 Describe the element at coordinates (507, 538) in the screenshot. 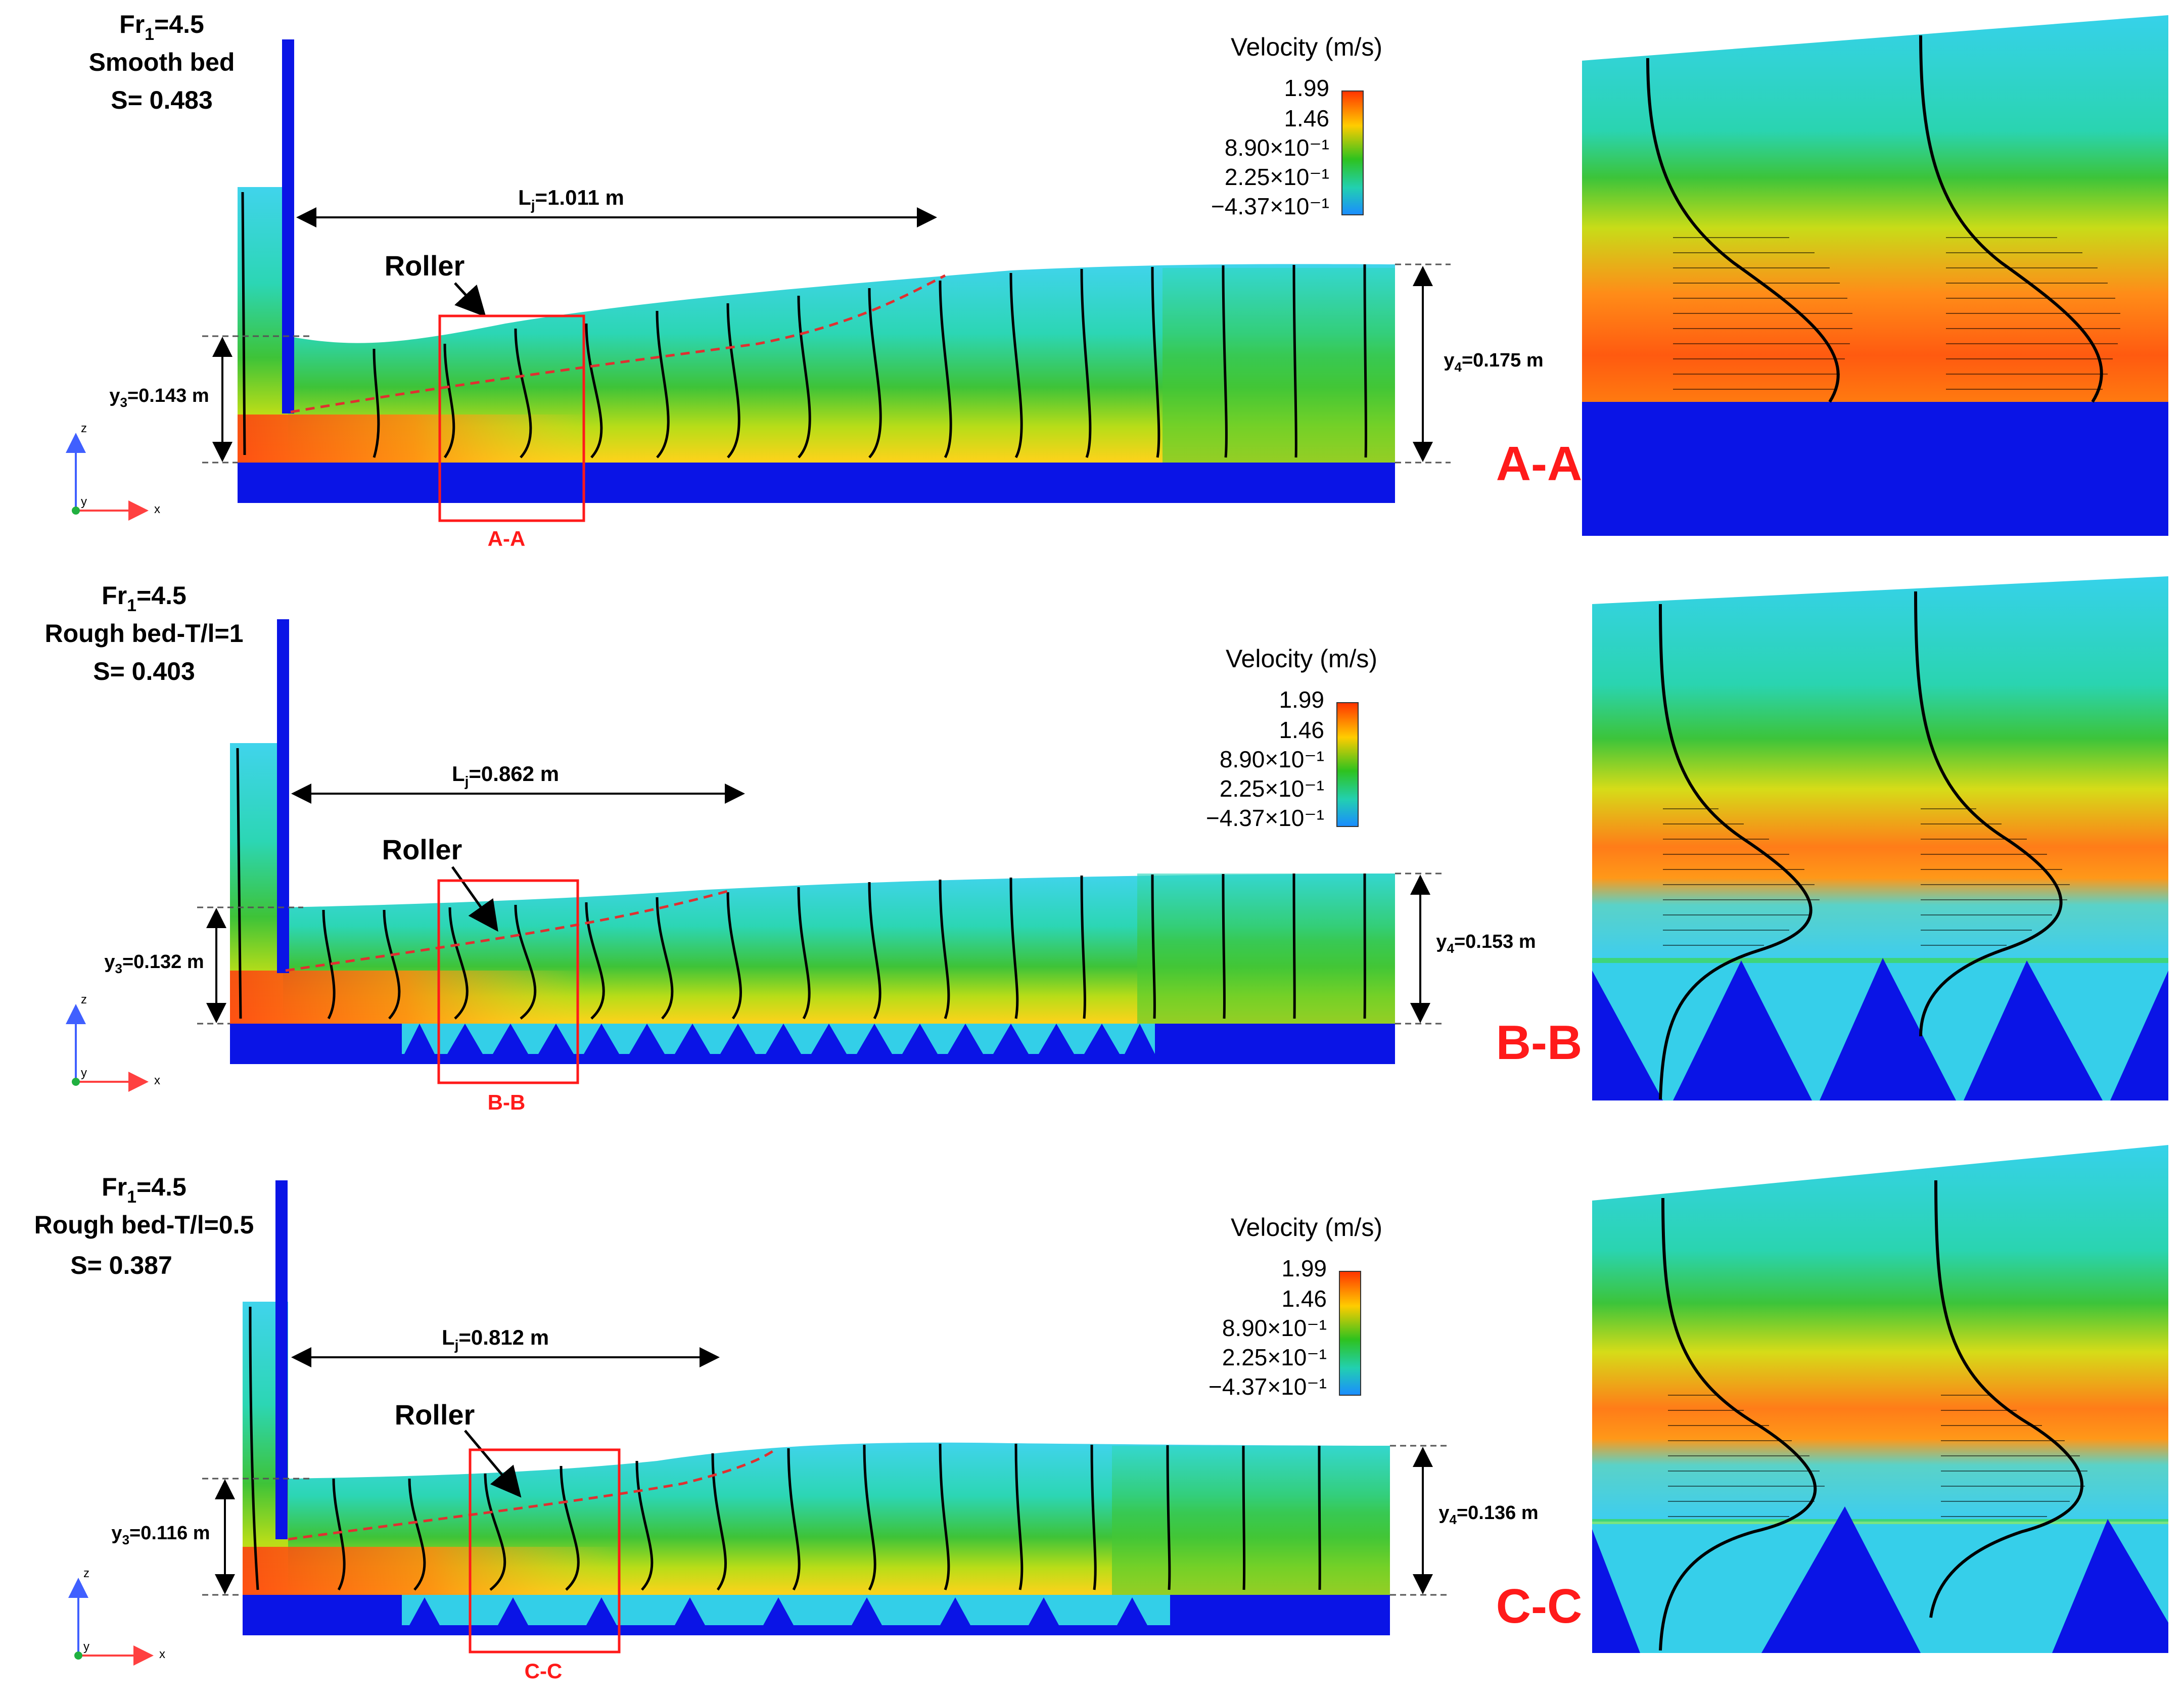

I see `section-label-small: A-A` at that location.